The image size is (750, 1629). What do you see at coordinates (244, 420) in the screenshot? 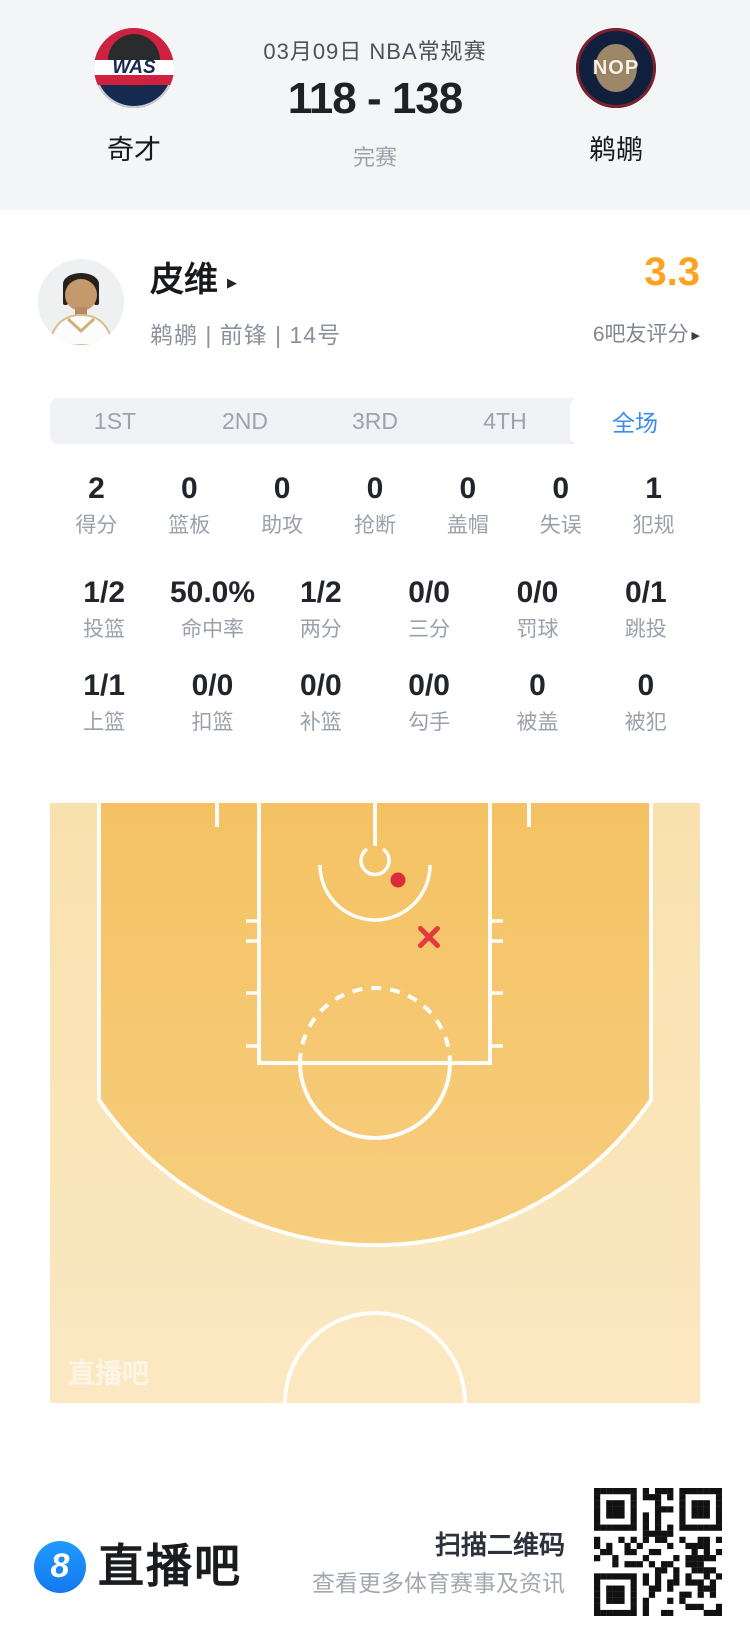
I see `tab-2nd: 2ND` at bounding box center [244, 420].